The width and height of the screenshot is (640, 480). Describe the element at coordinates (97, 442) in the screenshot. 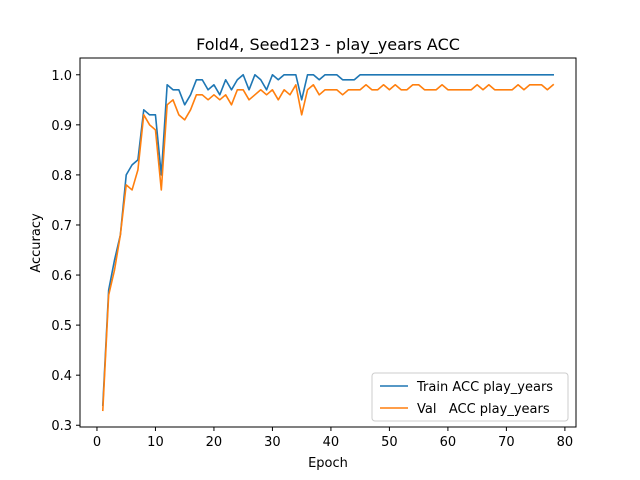

I see `x-tick-label: 0` at that location.